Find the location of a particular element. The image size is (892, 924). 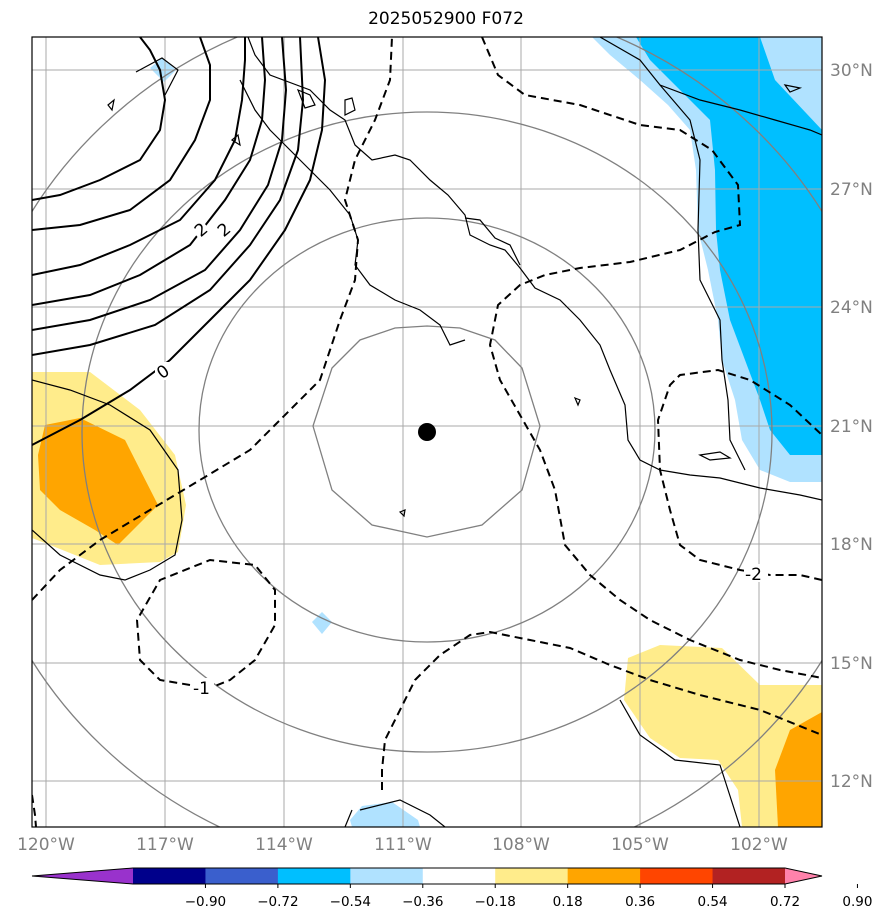

lat-label-30n: 30°N is located at coordinates (851, 71).